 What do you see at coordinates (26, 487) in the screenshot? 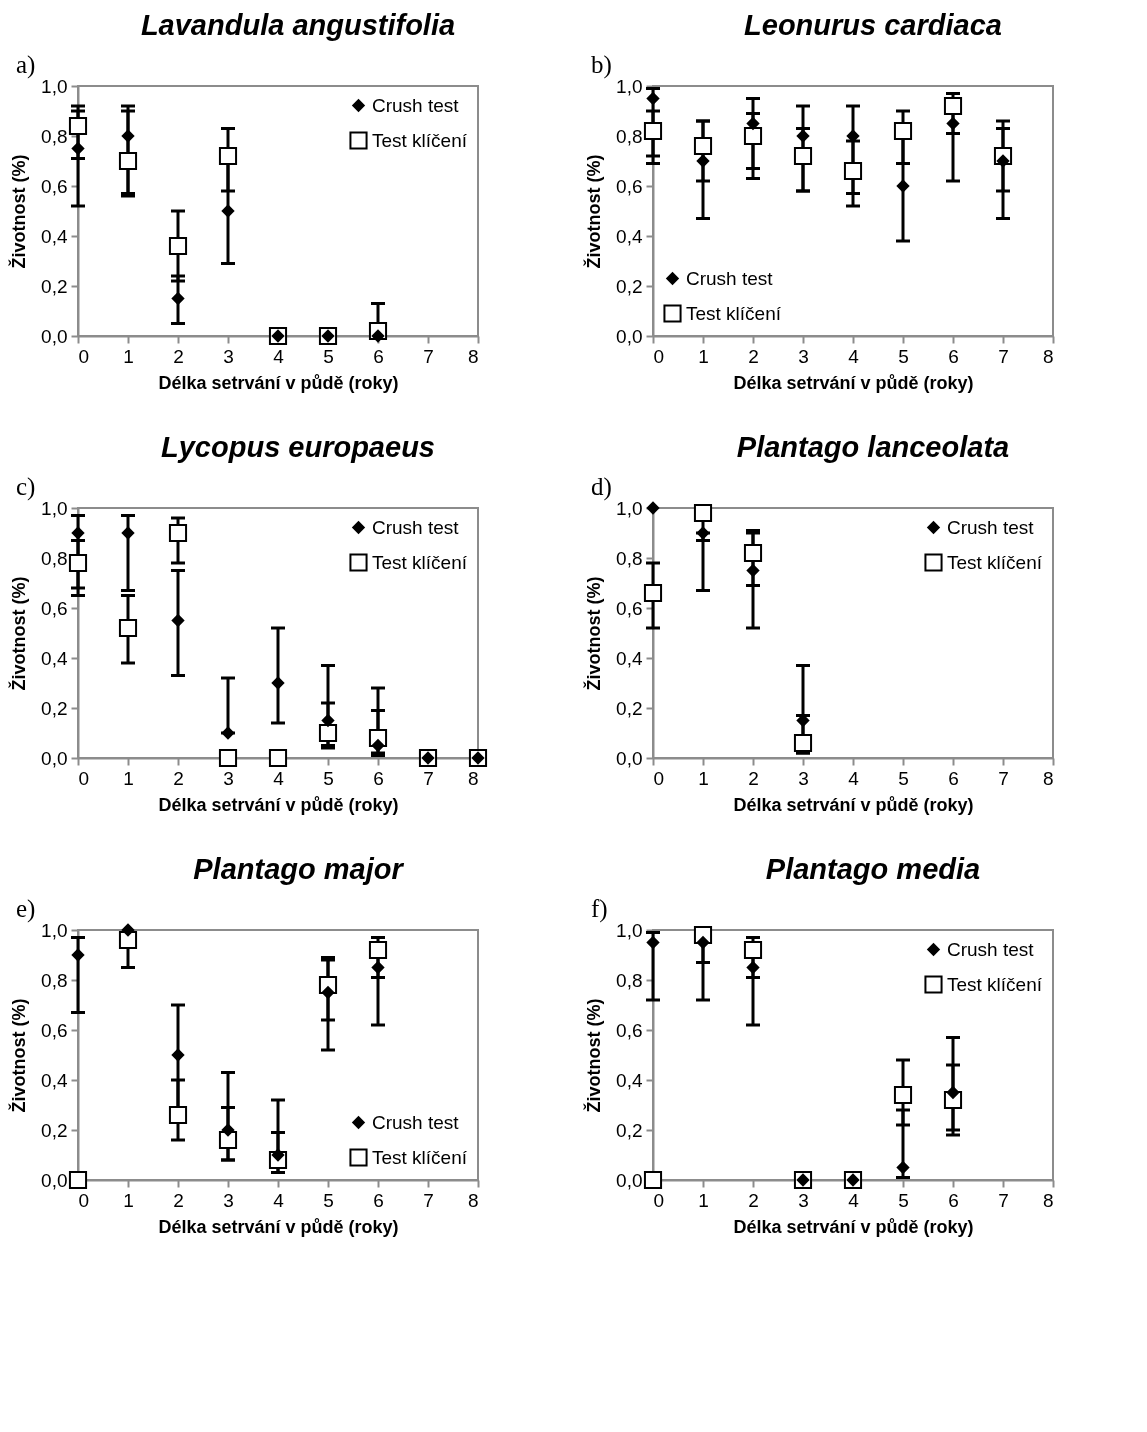
I see `text: c)` at bounding box center [26, 487].